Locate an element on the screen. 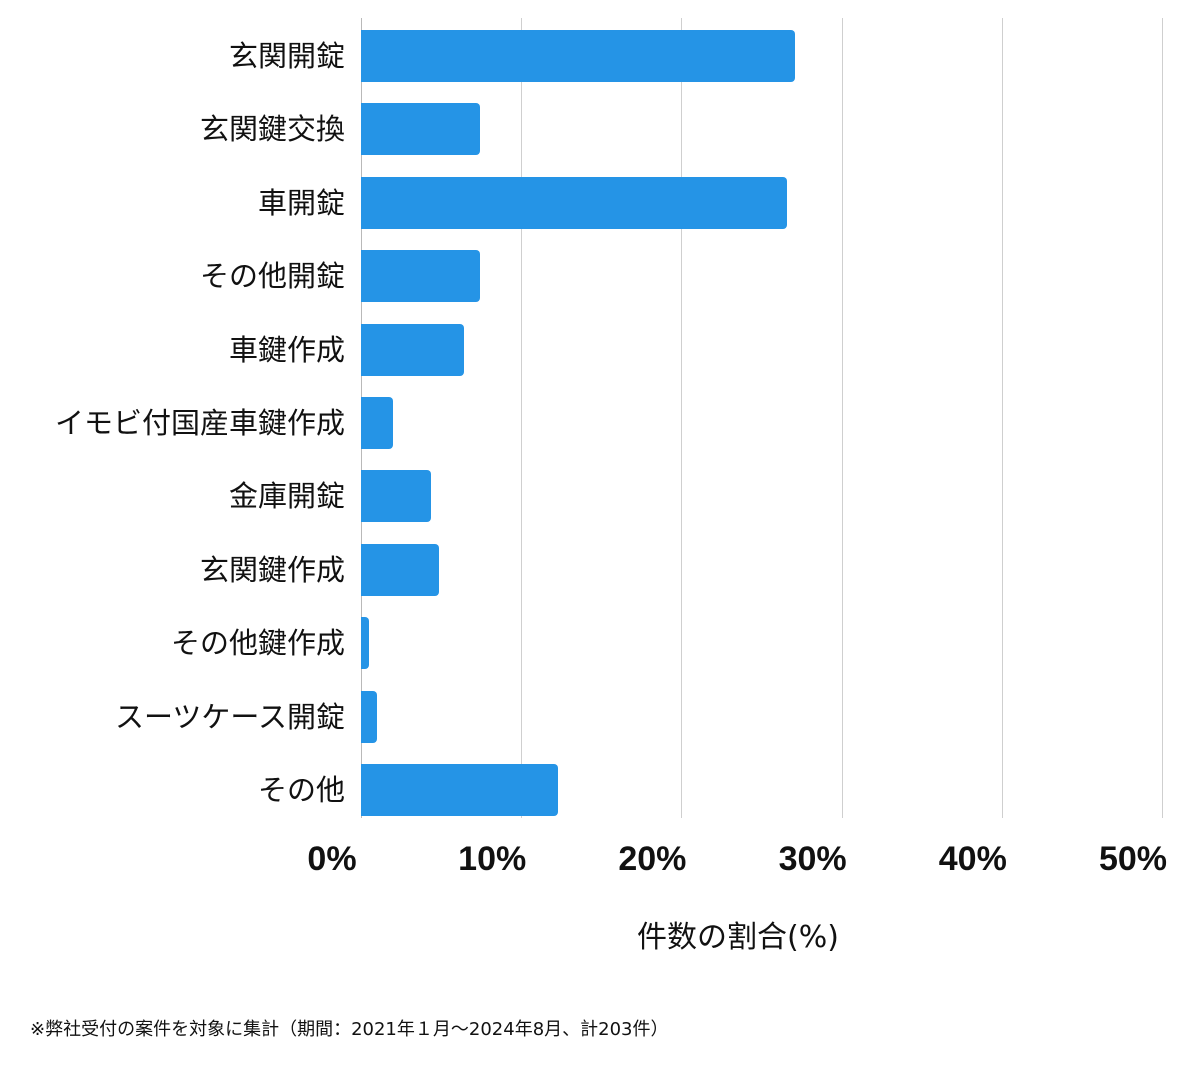 This screenshot has width=1200, height=1069. category-label: その他鍵作成 is located at coordinates (257, 643).